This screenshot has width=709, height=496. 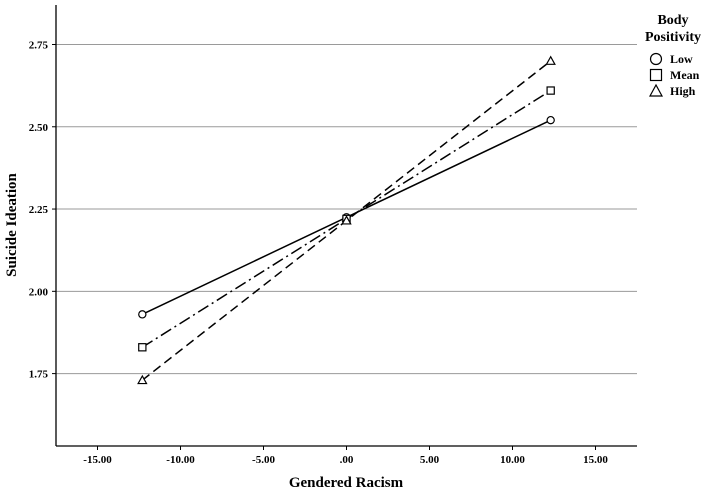 I want to click on x-tick-label: .00, so click(x=347, y=460).